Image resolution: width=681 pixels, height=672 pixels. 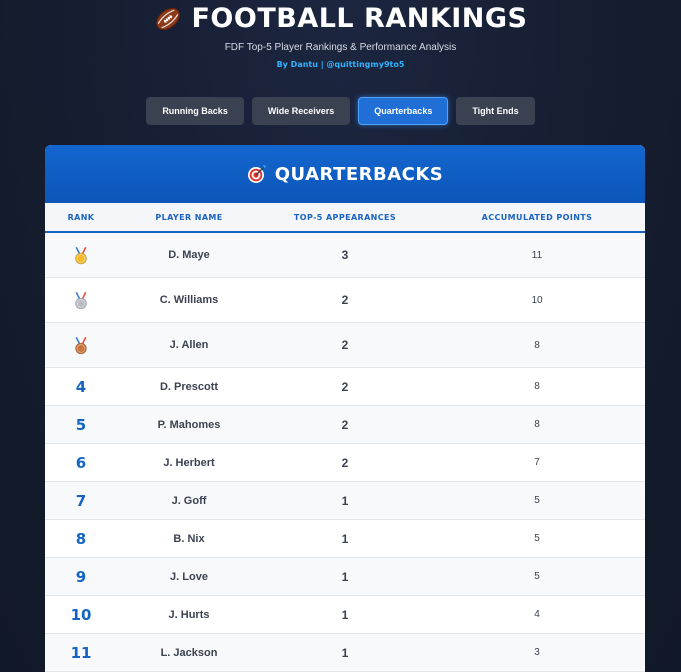 What do you see at coordinates (340, 64) in the screenshot?
I see `author-byline: By Dantu | @quittingmy9to5` at bounding box center [340, 64].